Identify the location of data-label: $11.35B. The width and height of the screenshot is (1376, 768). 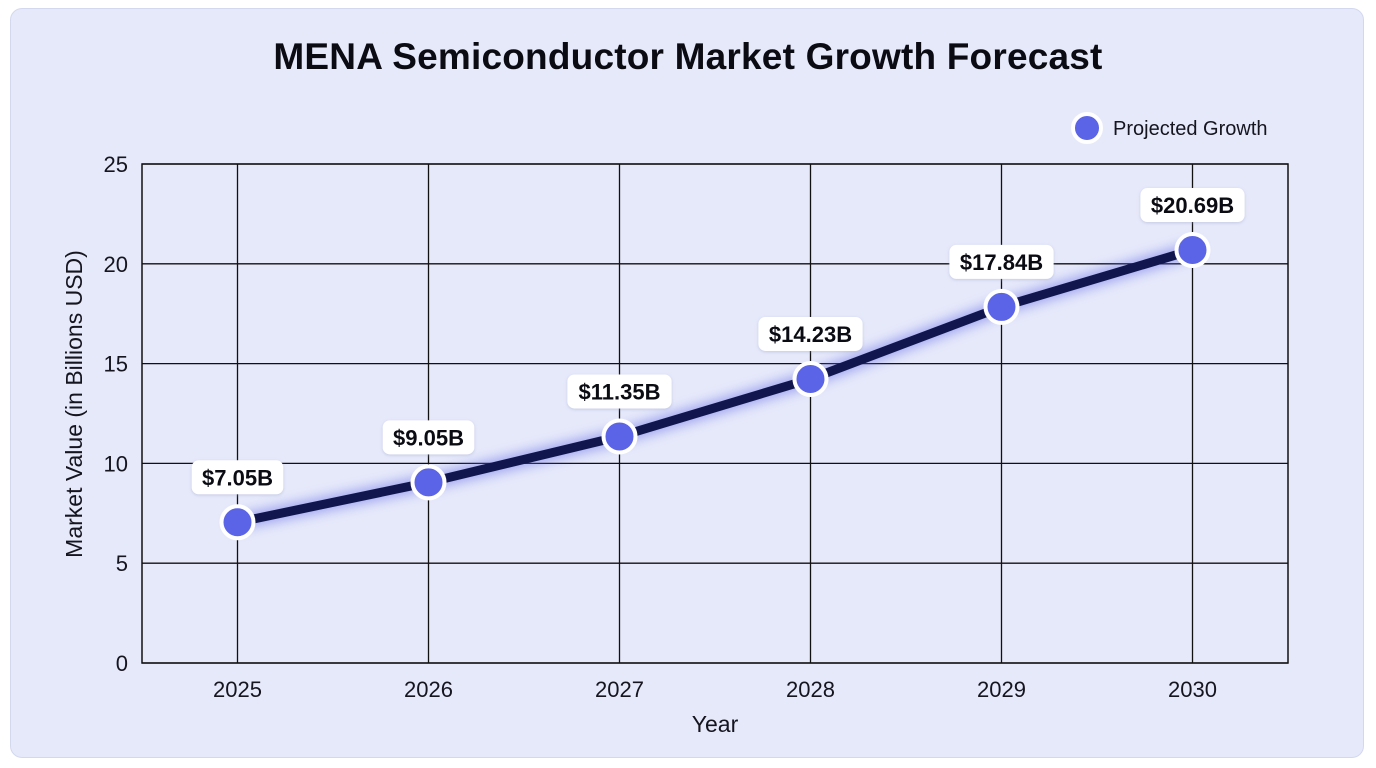
(620, 391).